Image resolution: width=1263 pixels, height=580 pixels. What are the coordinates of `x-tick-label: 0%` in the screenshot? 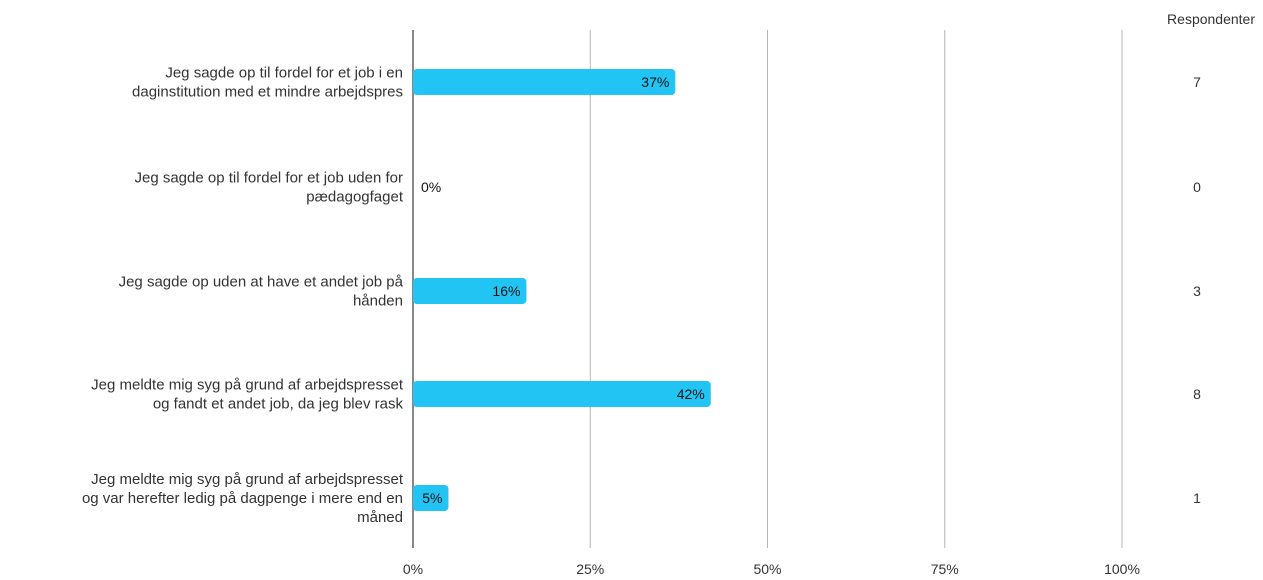 It's located at (413, 569).